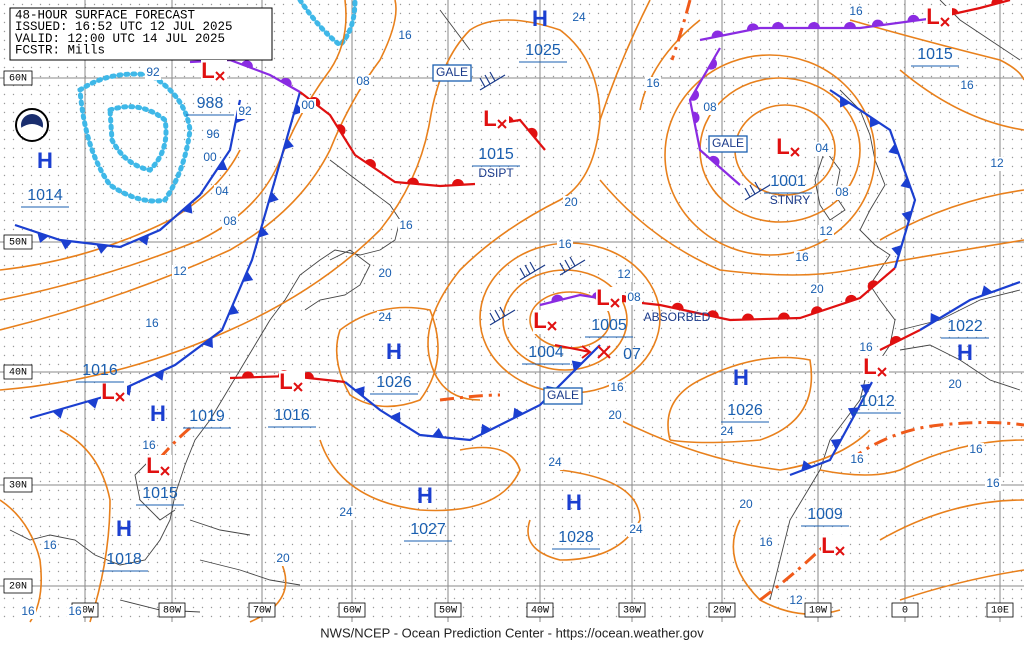 This screenshot has width=1024, height=652. I want to click on isobar-label: 08, so click(230, 221).